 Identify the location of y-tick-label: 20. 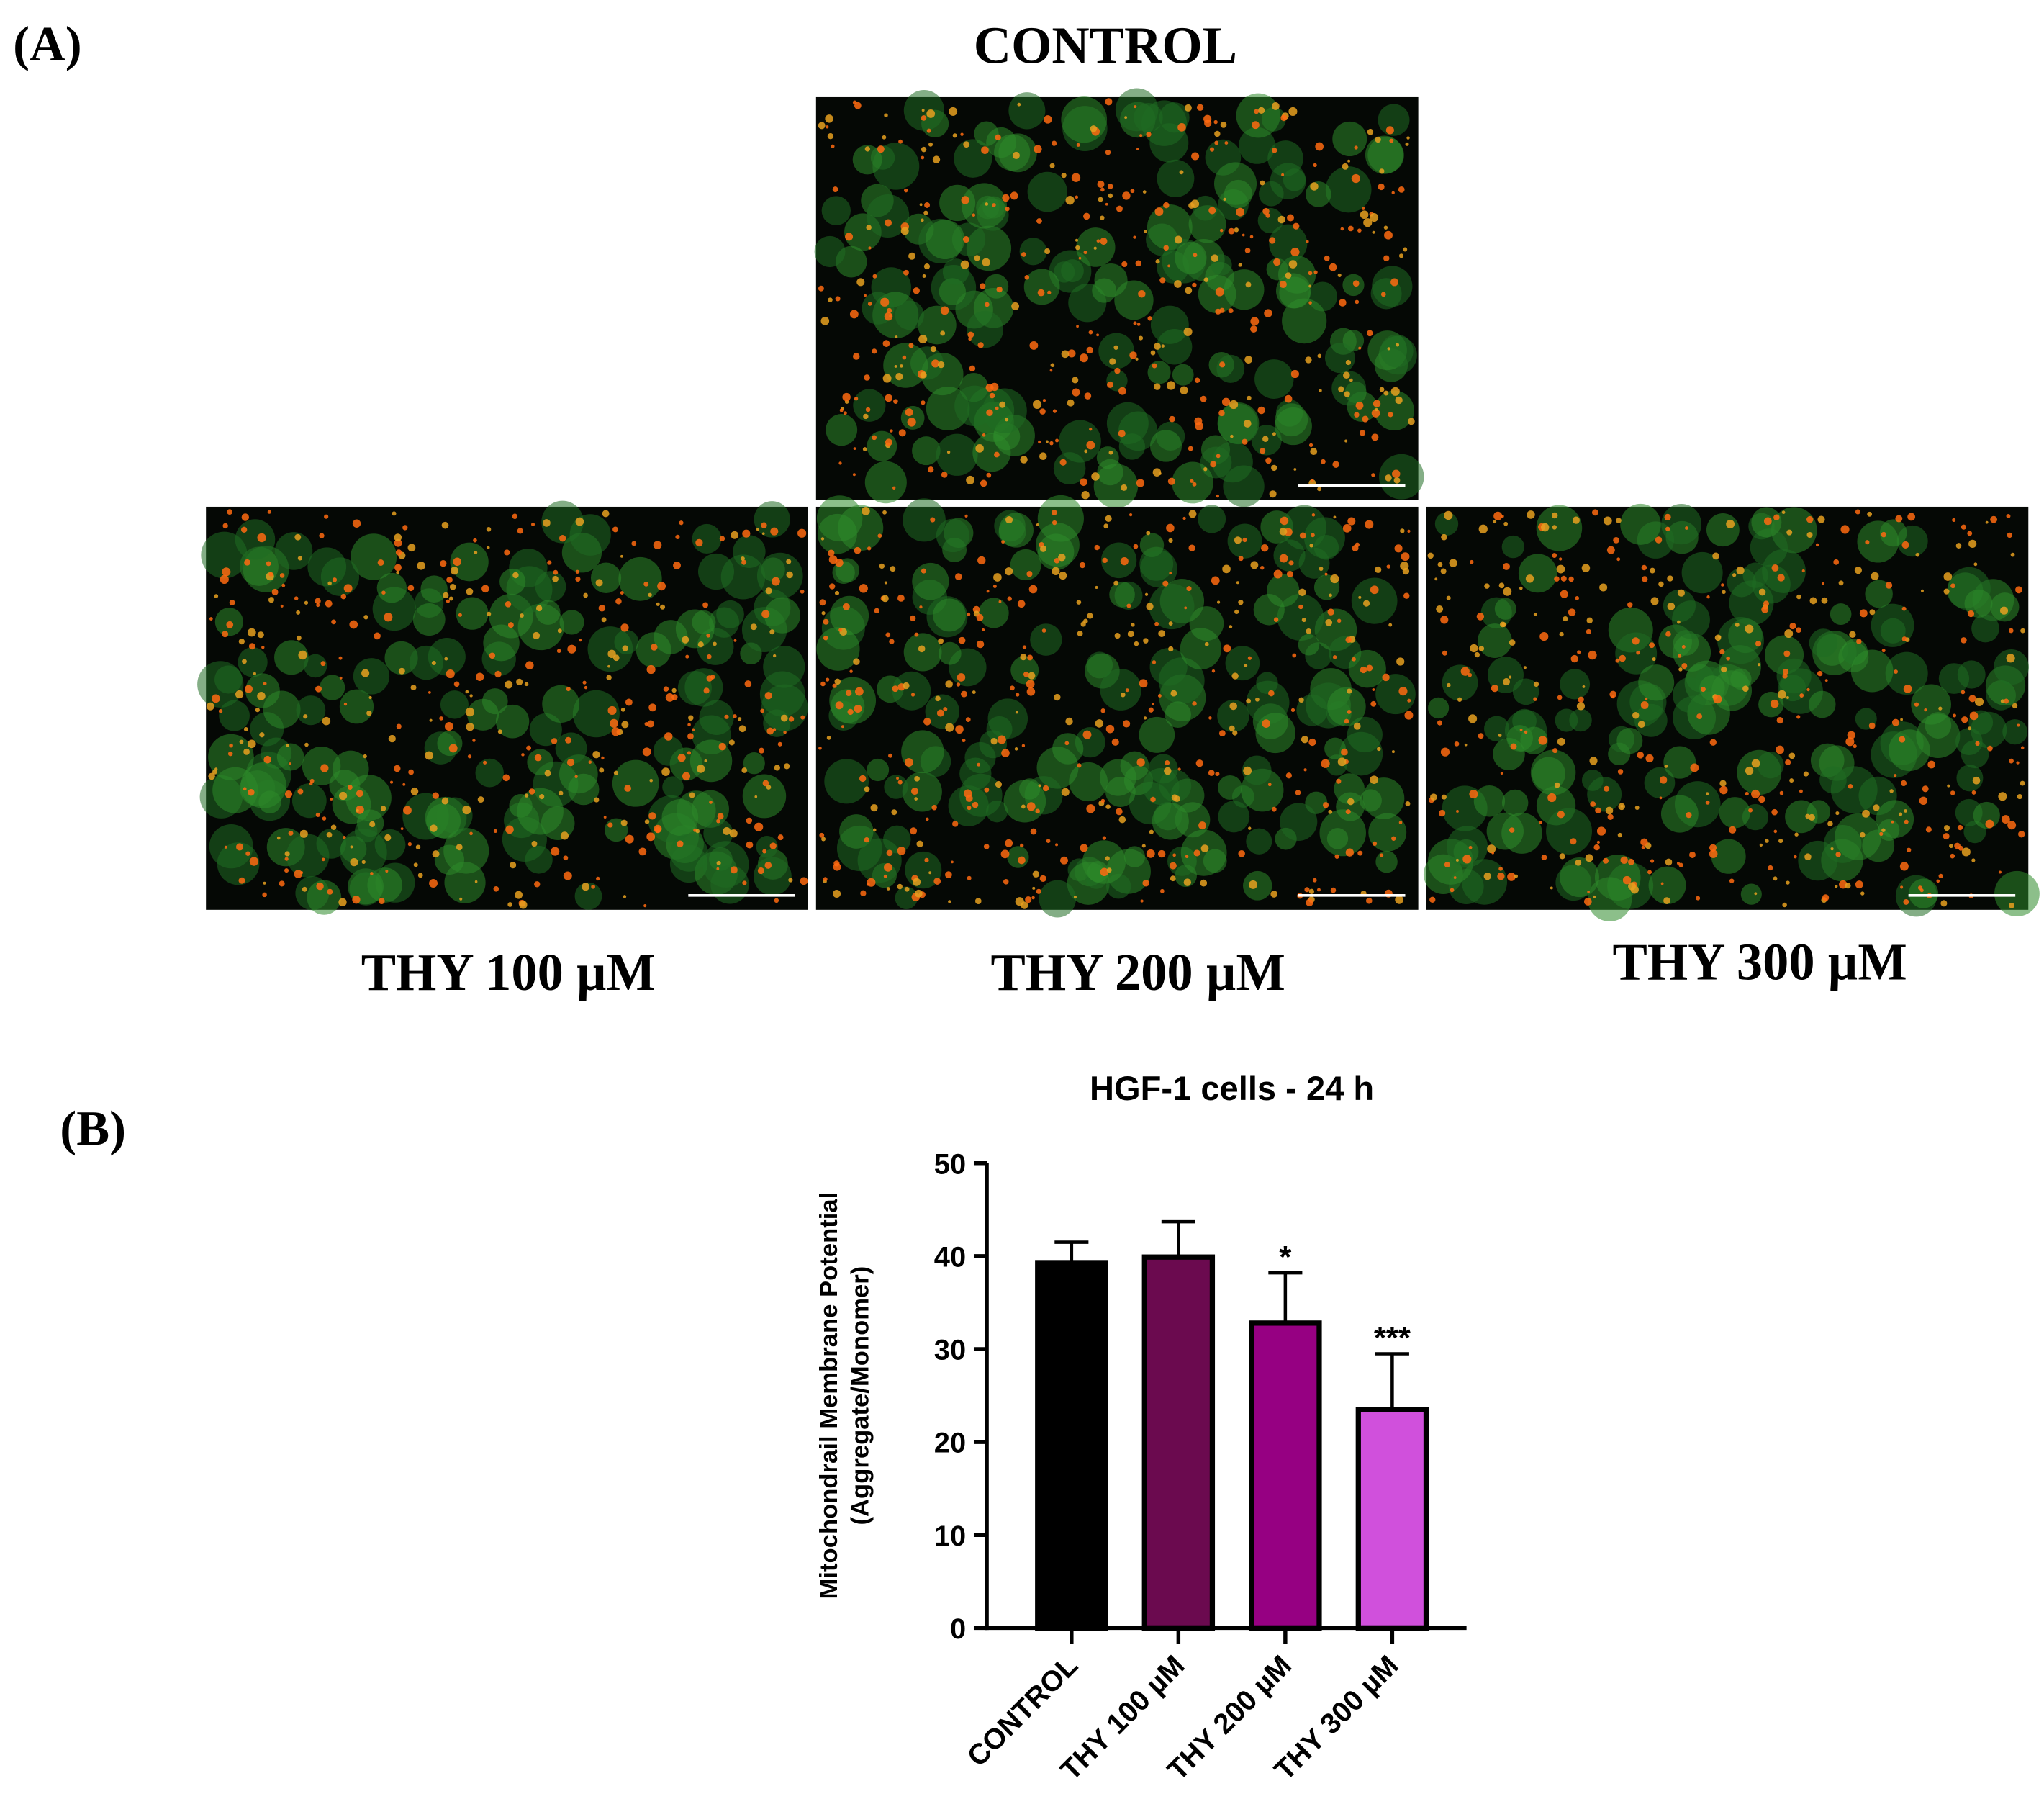
(950, 1443).